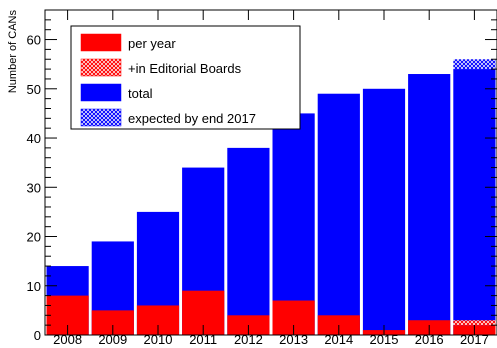 This screenshot has width=497, height=348. Describe the element at coordinates (474, 323) in the screenshot. I see `bar-editorial-2017` at that location.